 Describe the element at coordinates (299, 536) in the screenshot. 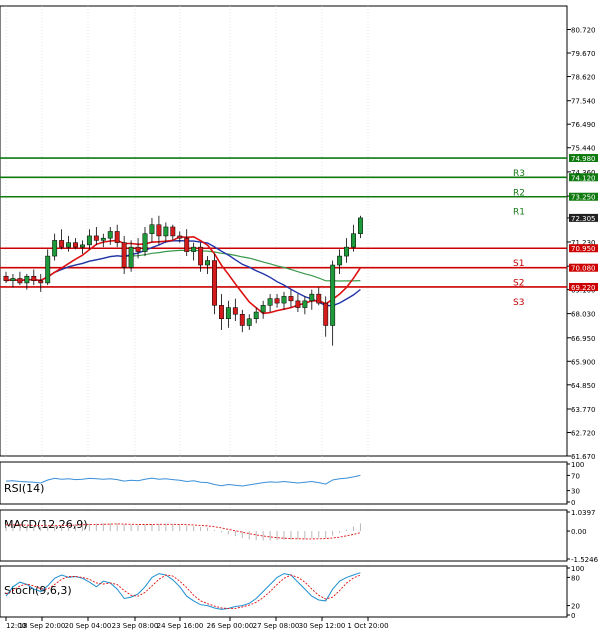

I see `macd-panel: MACD(12,26,9) 1.0397 0.00 -1.5246` at that location.